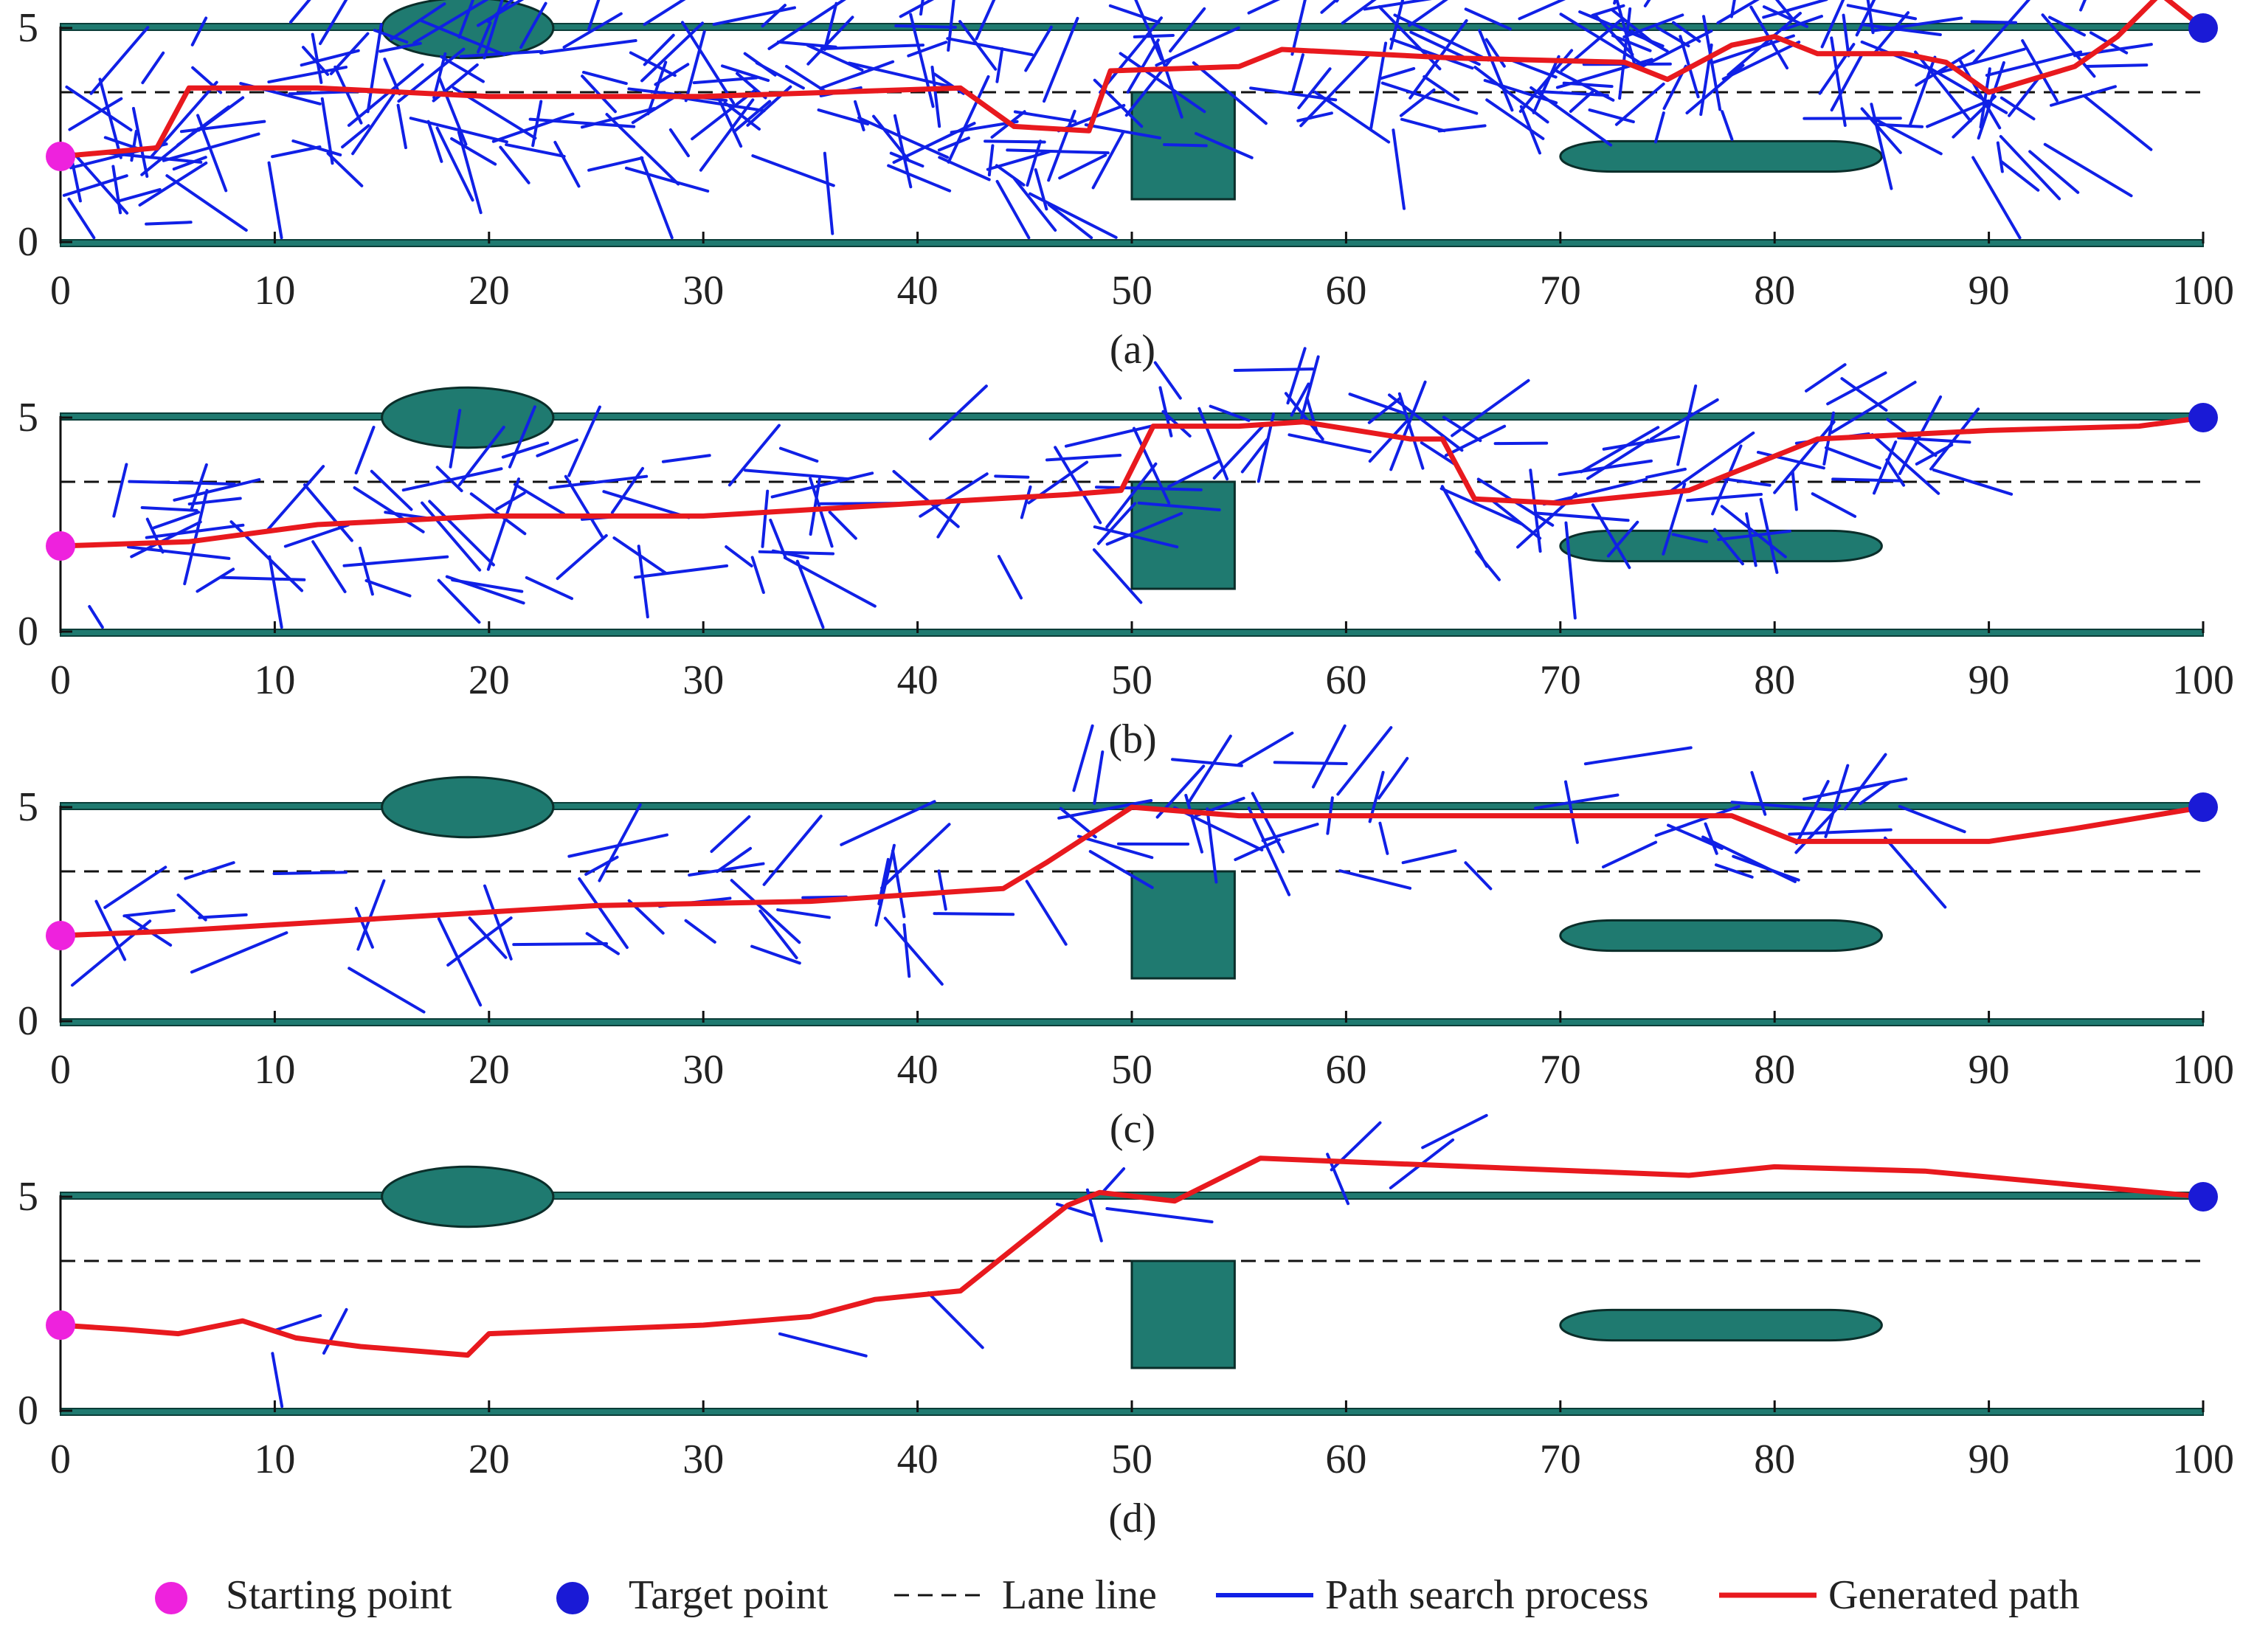 The height and width of the screenshot is (1652, 2257). I want to click on y-tick-label: 5, so click(28, 807).